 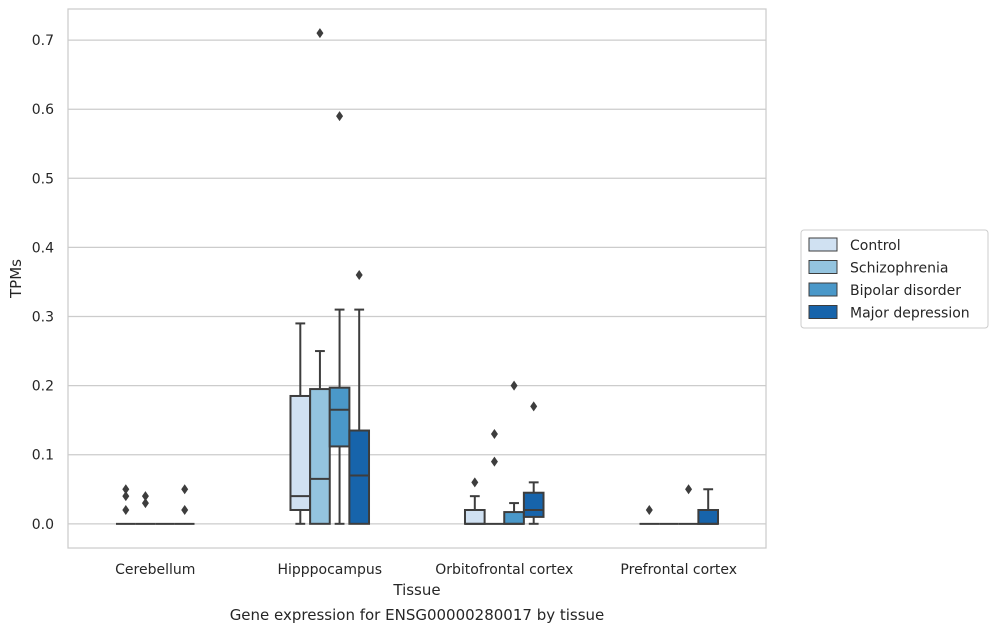 What do you see at coordinates (416, 590) in the screenshot?
I see `x-axis-label: Tissue` at bounding box center [416, 590].